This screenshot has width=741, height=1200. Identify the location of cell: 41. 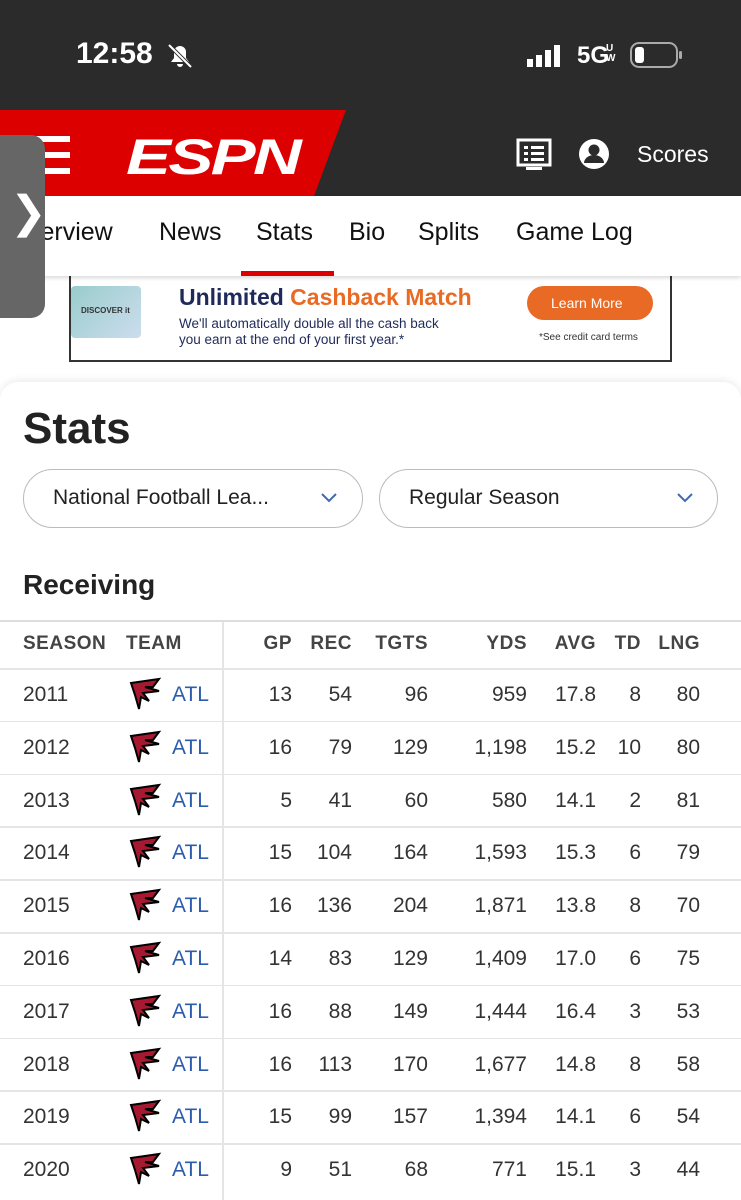
(340, 800).